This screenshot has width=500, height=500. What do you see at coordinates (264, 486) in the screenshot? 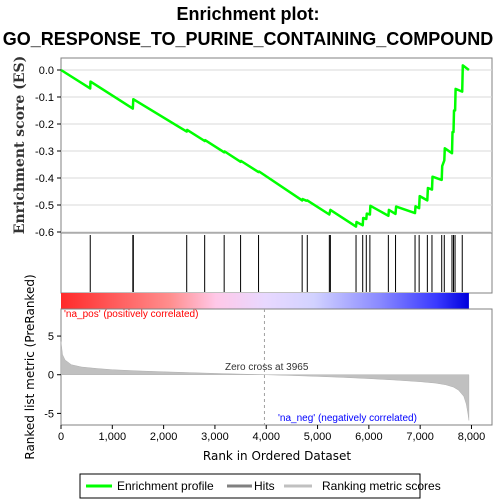
I see `legend-hits-label: Hits` at bounding box center [264, 486].